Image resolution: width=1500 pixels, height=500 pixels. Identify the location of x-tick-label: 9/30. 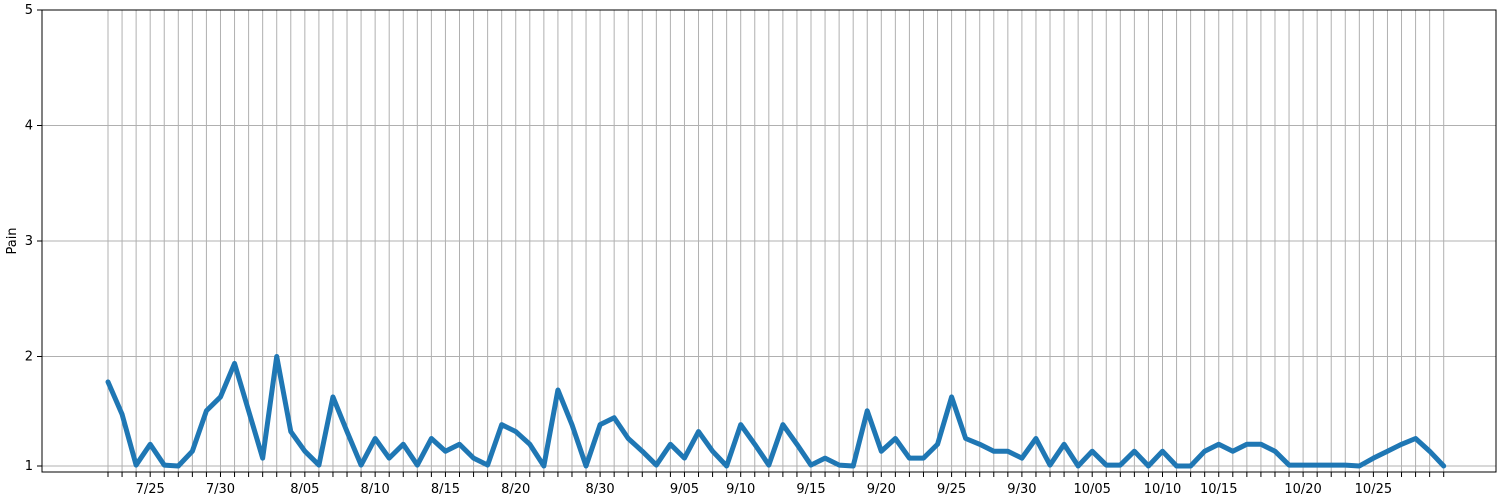
(1021, 489).